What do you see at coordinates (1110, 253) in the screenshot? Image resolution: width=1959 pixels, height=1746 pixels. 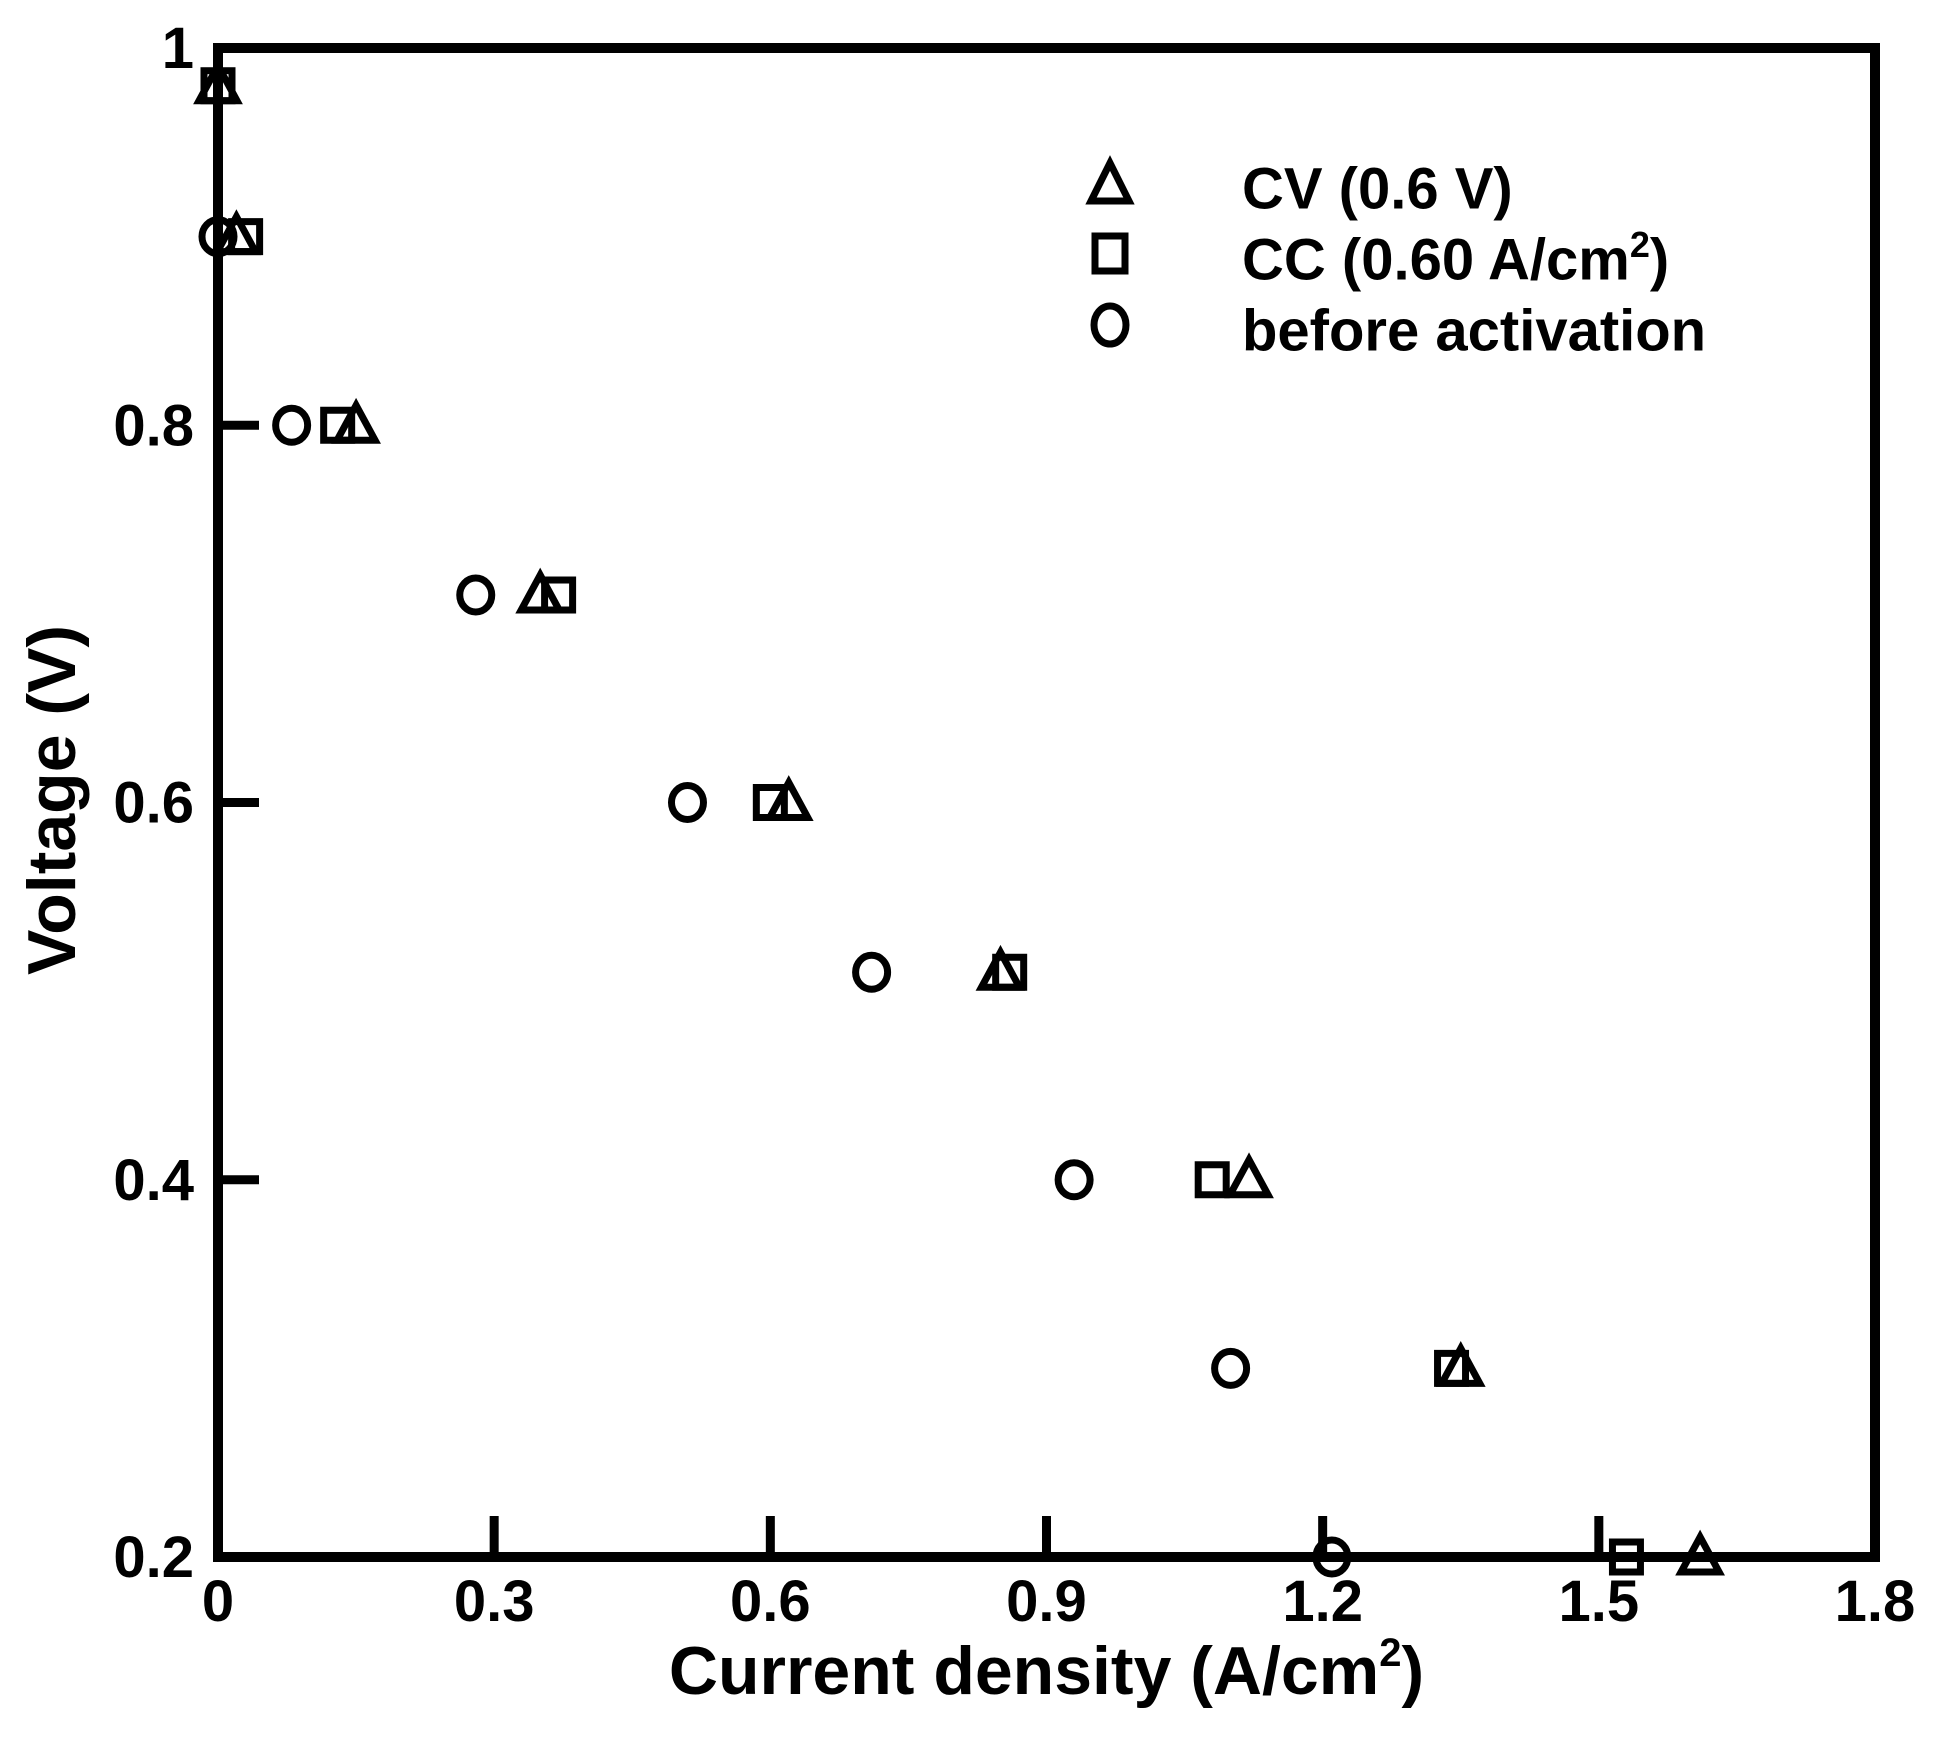 I see `square-marker-icon` at bounding box center [1110, 253].